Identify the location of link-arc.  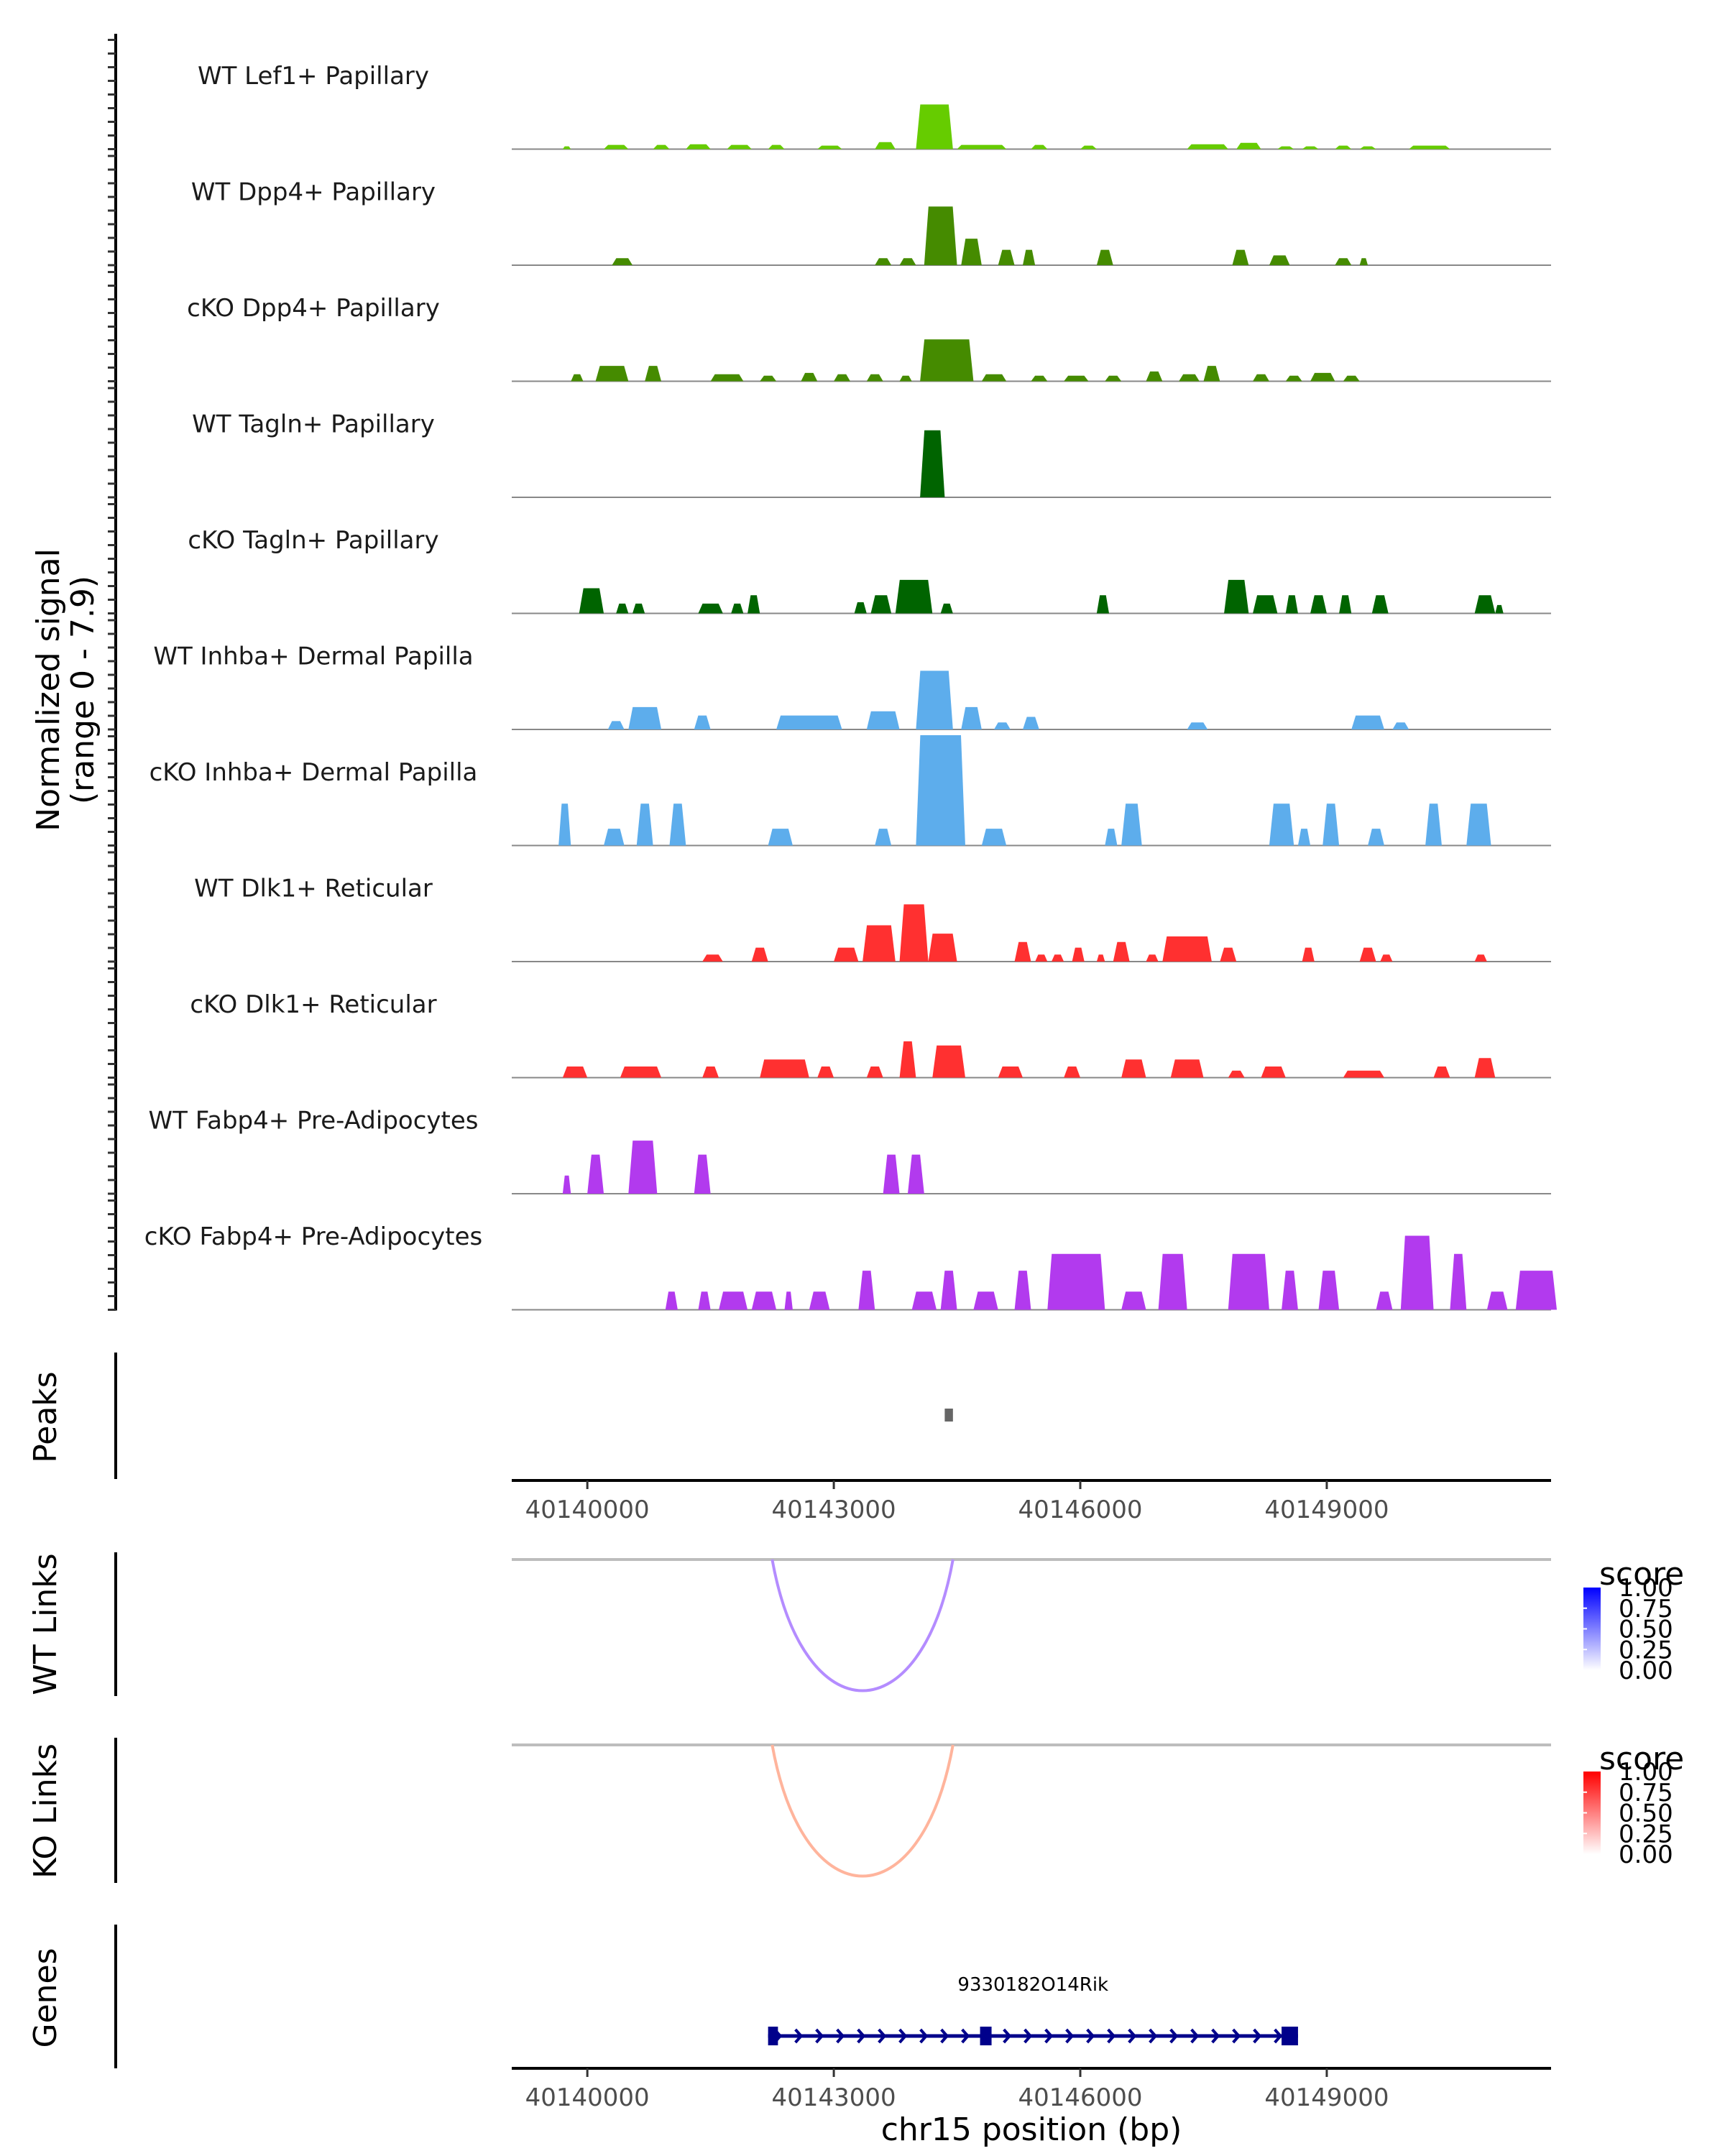
(862, 1811).